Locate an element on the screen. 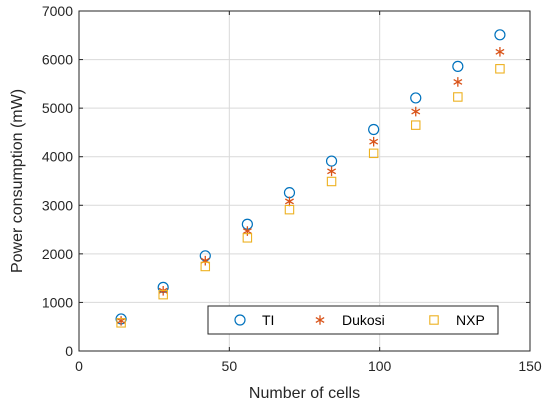 This screenshot has height=406, width=550. y-tick-label: 2000 is located at coordinates (57, 254).